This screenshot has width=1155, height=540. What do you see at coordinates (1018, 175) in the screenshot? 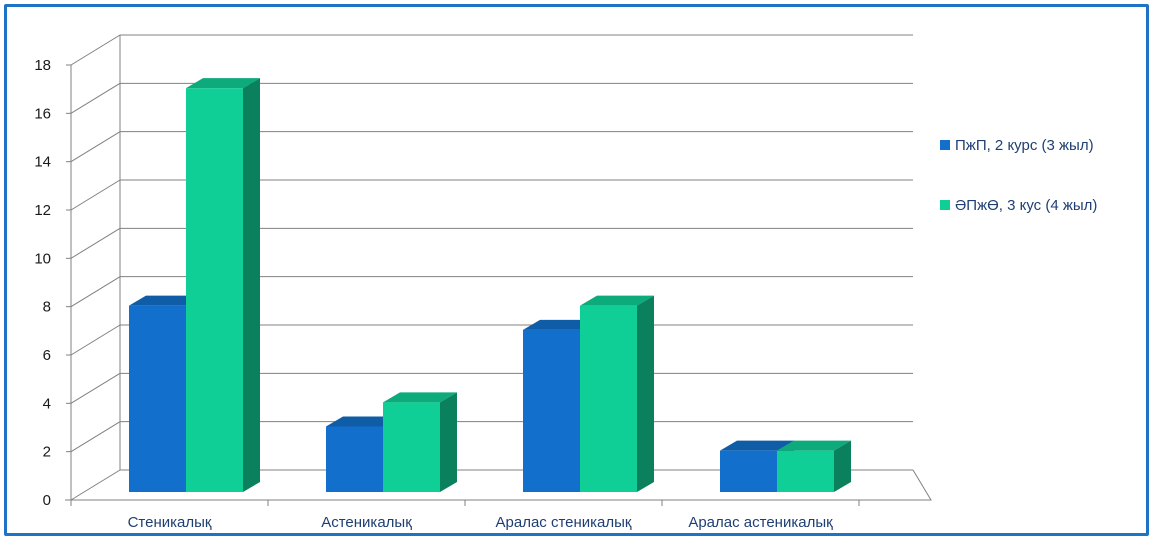
I see `legend: ПжП, 2 курс (3 жыл) ӘПжӨ, 3 кус (4 жыл)` at bounding box center [1018, 175].